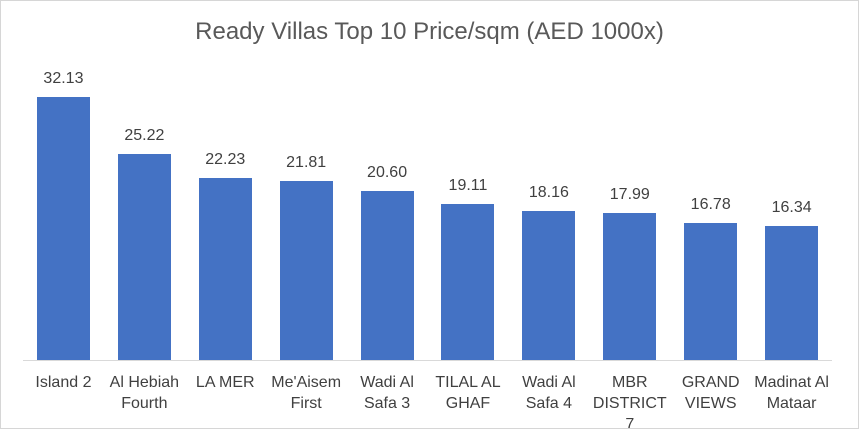 Image resolution: width=859 pixels, height=429 pixels. I want to click on bar-value-label: 17.99, so click(629, 194).